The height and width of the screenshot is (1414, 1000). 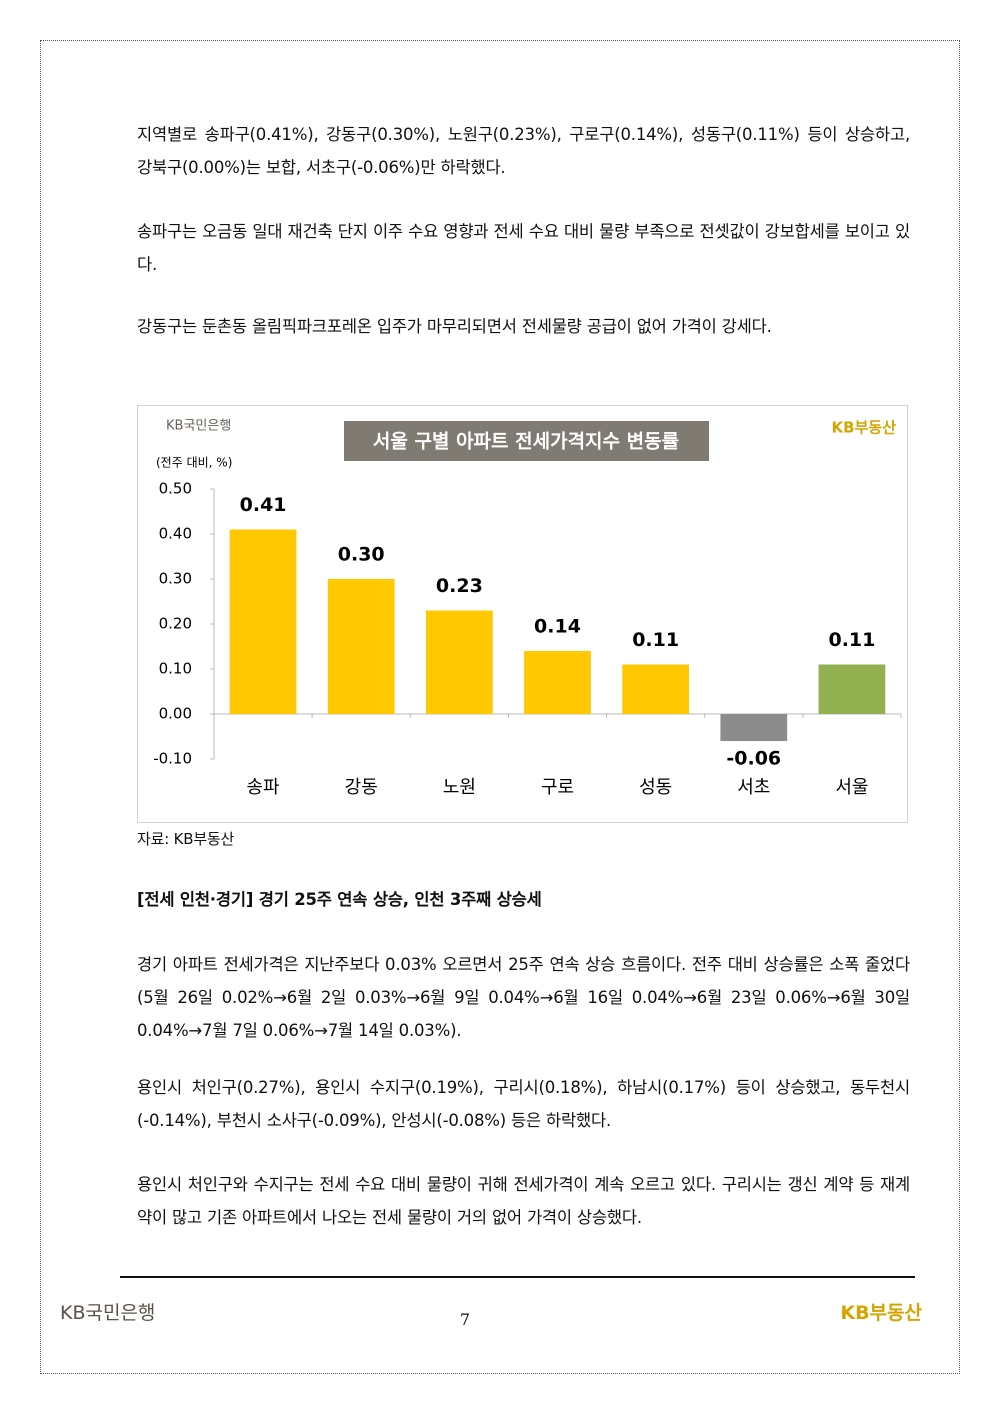 I want to click on section-heading: [전세 인천·경기] 경기 25주 연속 상승, 인천 3주째 상승세, so click(x=339, y=899).